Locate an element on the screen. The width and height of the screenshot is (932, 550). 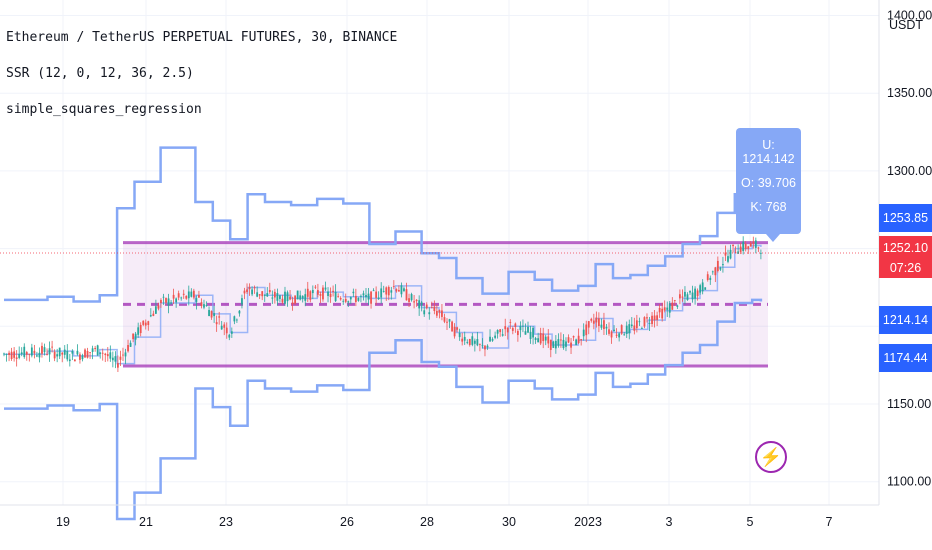
lightning-bolt-icon: ⚡ is located at coordinates (771, 457).